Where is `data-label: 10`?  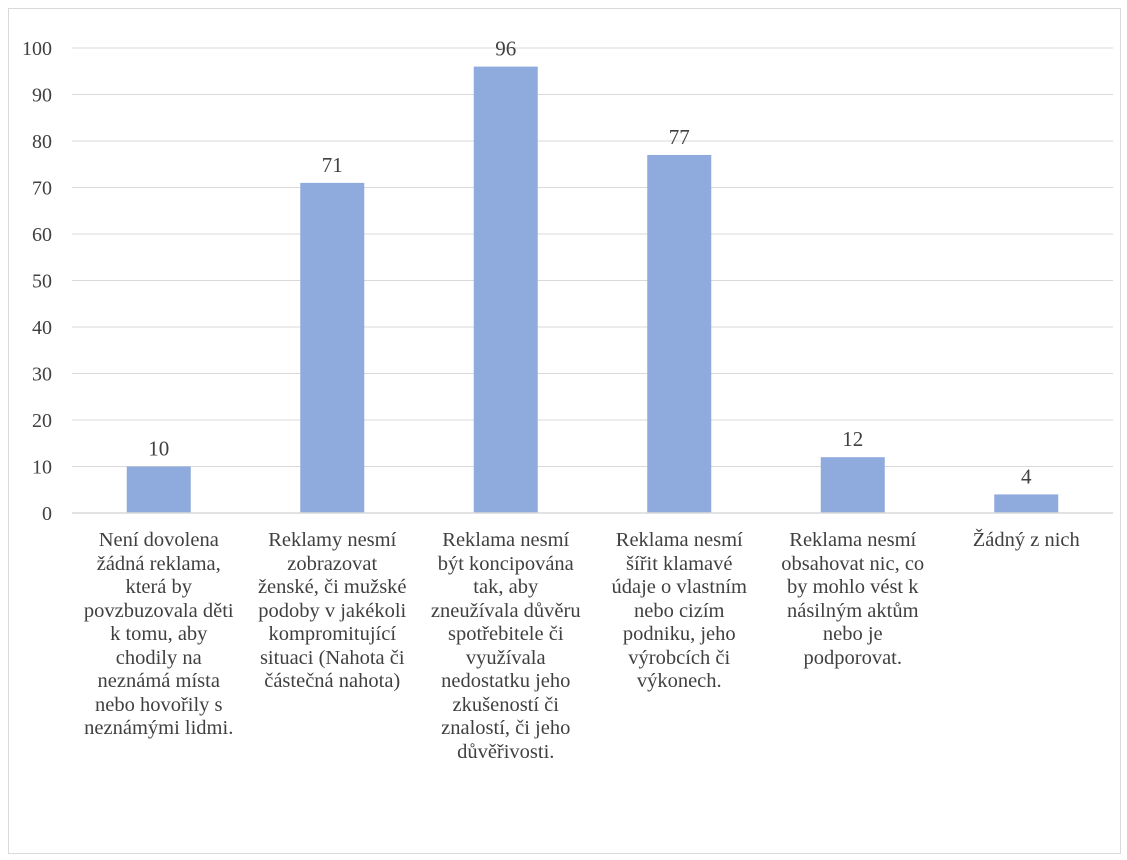 data-label: 10 is located at coordinates (158, 449).